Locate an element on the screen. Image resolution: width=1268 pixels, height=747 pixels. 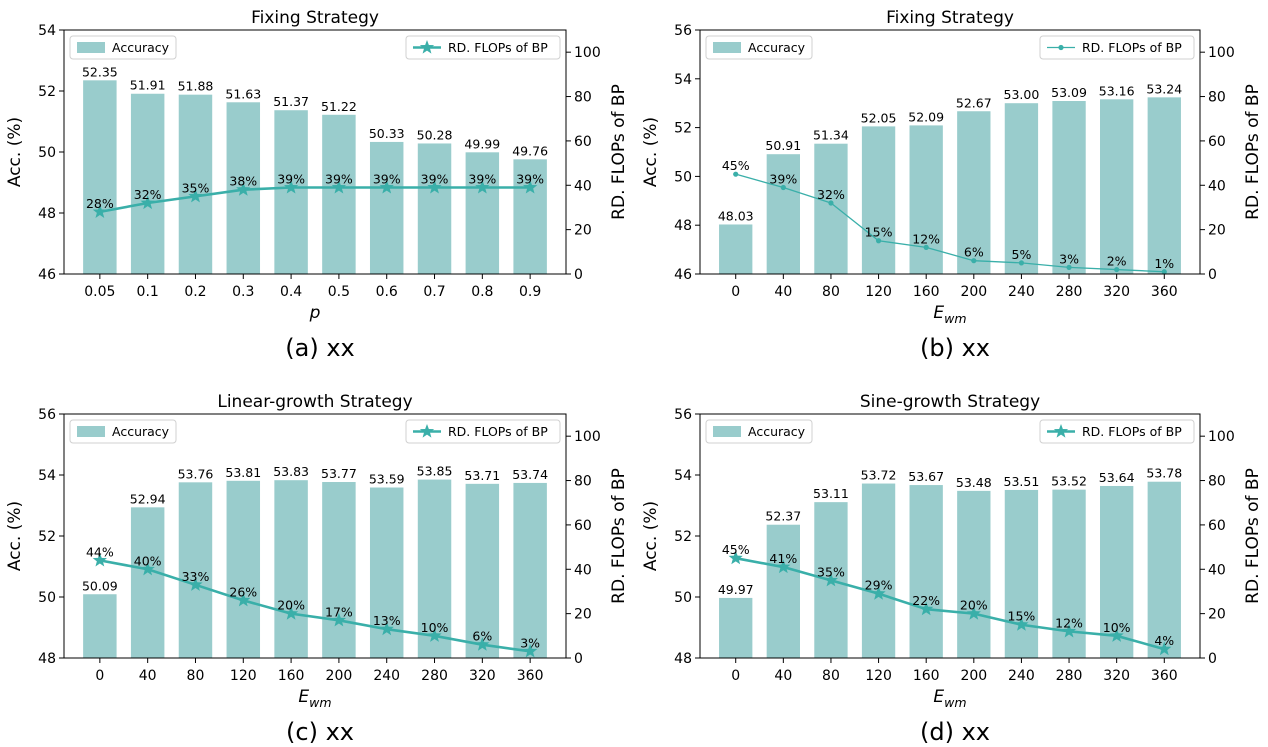
x-tick-label: 0.3 is located at coordinates (243, 292).